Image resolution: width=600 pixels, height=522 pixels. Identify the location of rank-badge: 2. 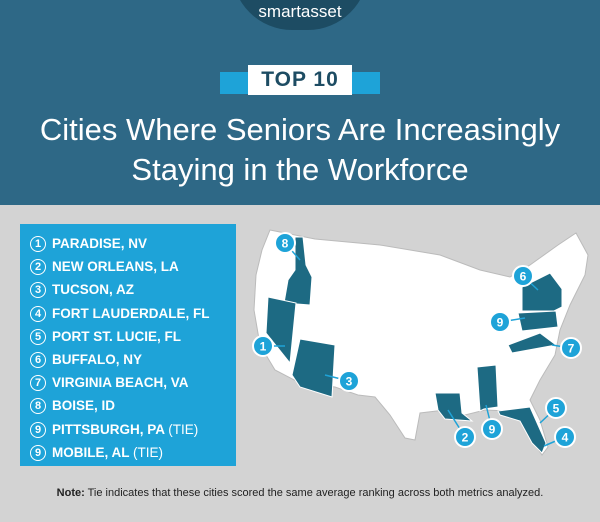
(38, 267).